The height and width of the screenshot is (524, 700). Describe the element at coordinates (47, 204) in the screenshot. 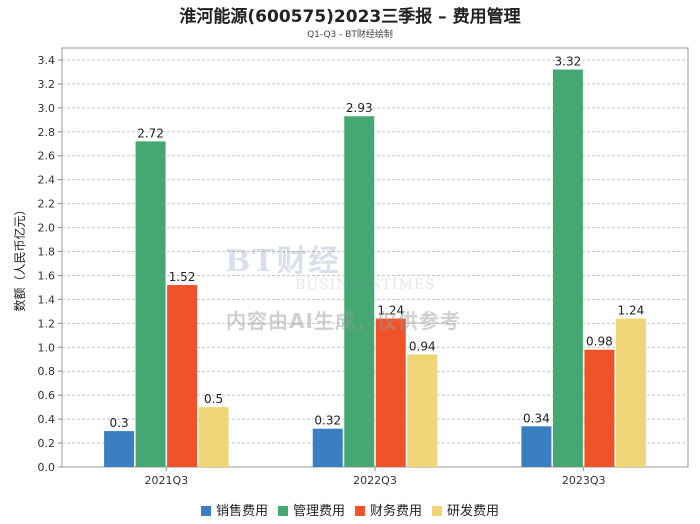

I see `y-tick-label: 2.2` at that location.